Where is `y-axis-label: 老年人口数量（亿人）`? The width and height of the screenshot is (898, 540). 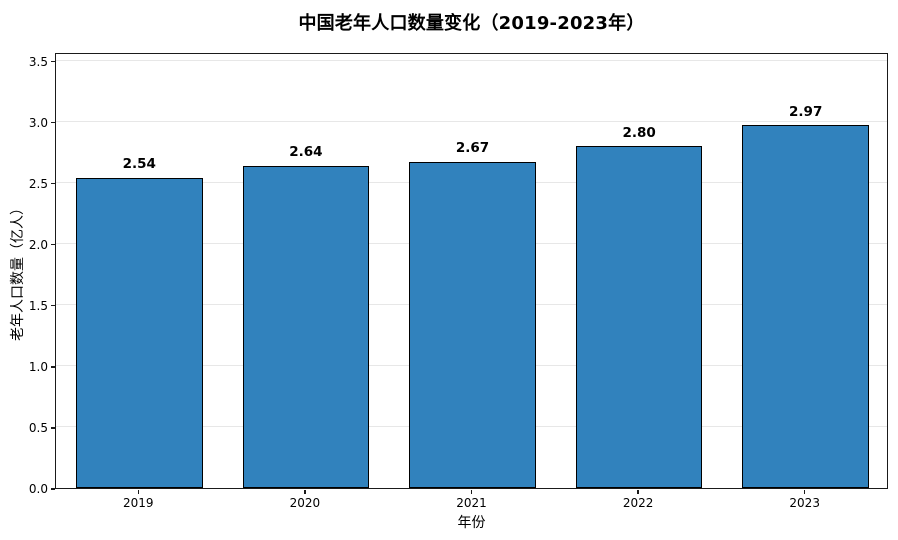 y-axis-label: 老年人口数量（亿人） is located at coordinates (18, 271).